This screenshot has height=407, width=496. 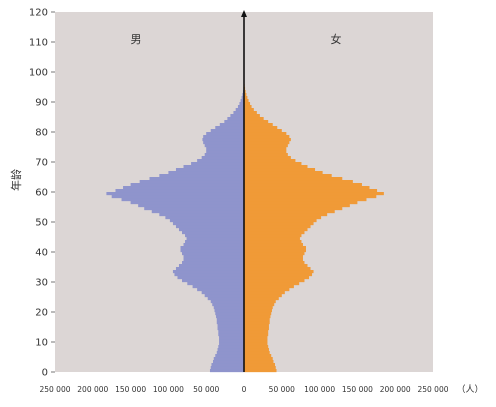 I want to click on y-tick-label: 100, so click(x=38, y=73).